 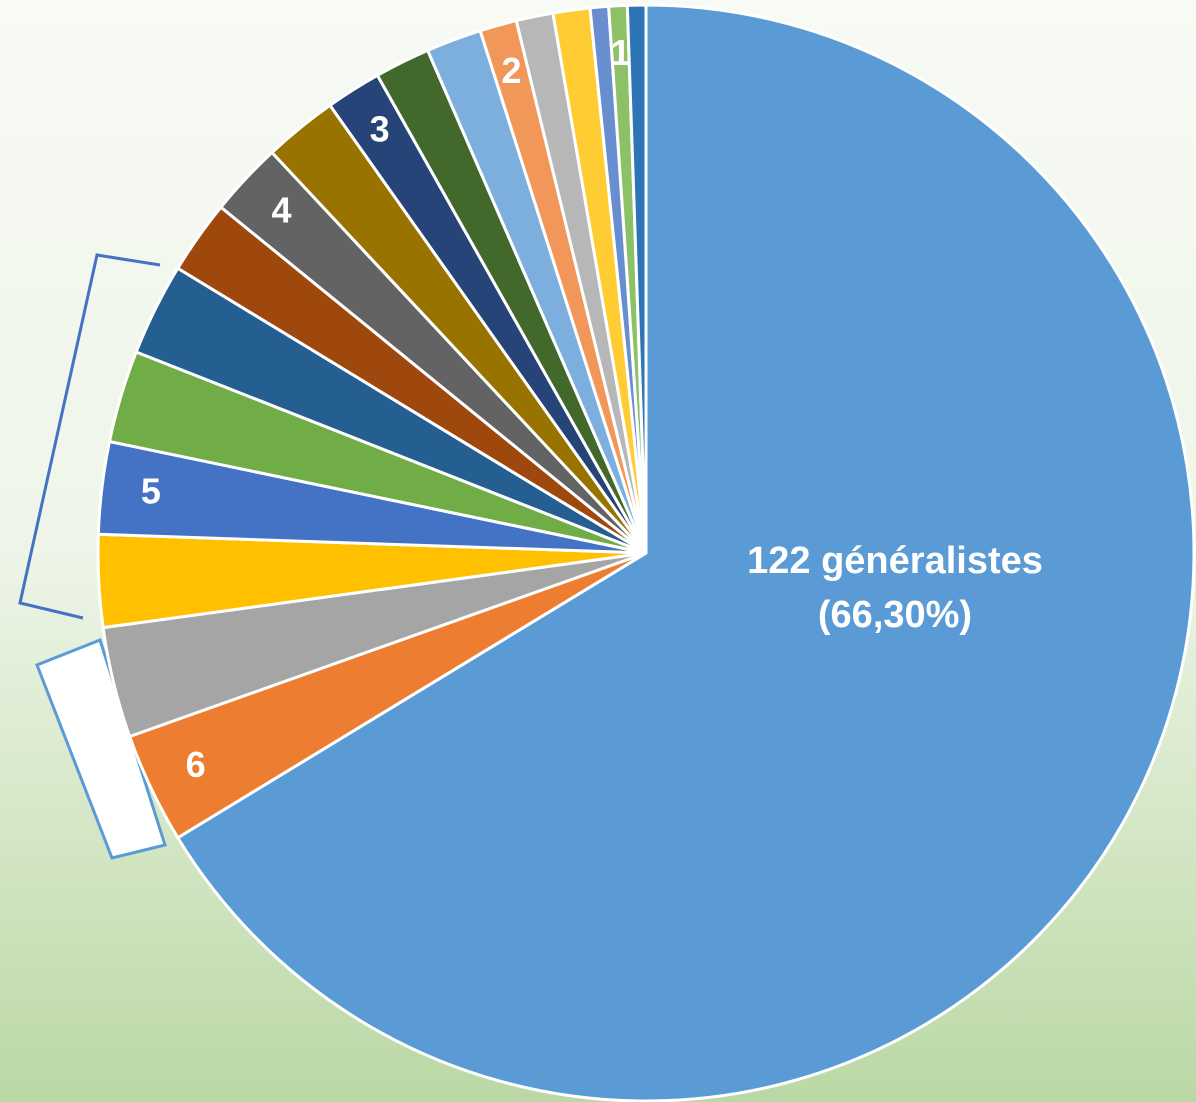 What do you see at coordinates (380, 128) in the screenshot?
I see `data-label: 3` at bounding box center [380, 128].